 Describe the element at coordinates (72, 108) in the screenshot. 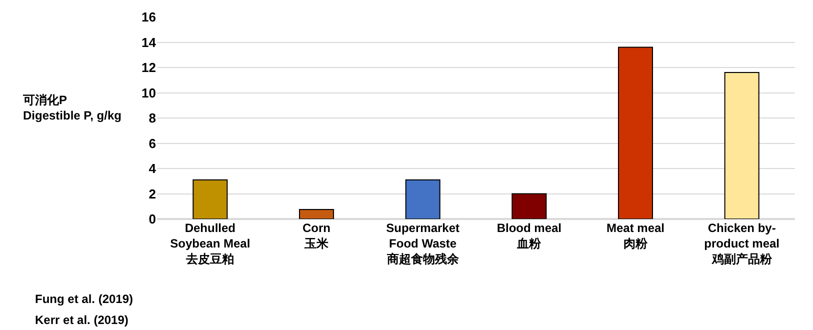

I see `y-axis-title: 可消化P Digestible P, g/kg` at that location.